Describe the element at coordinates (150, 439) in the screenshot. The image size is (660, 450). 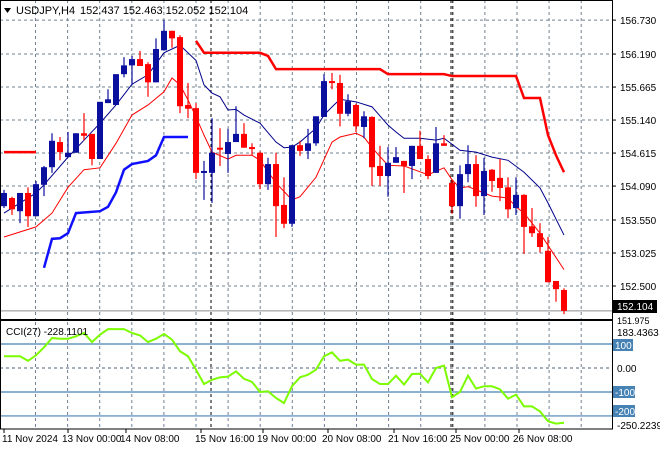
I see `time-label: 14 Nov 08:00` at that location.